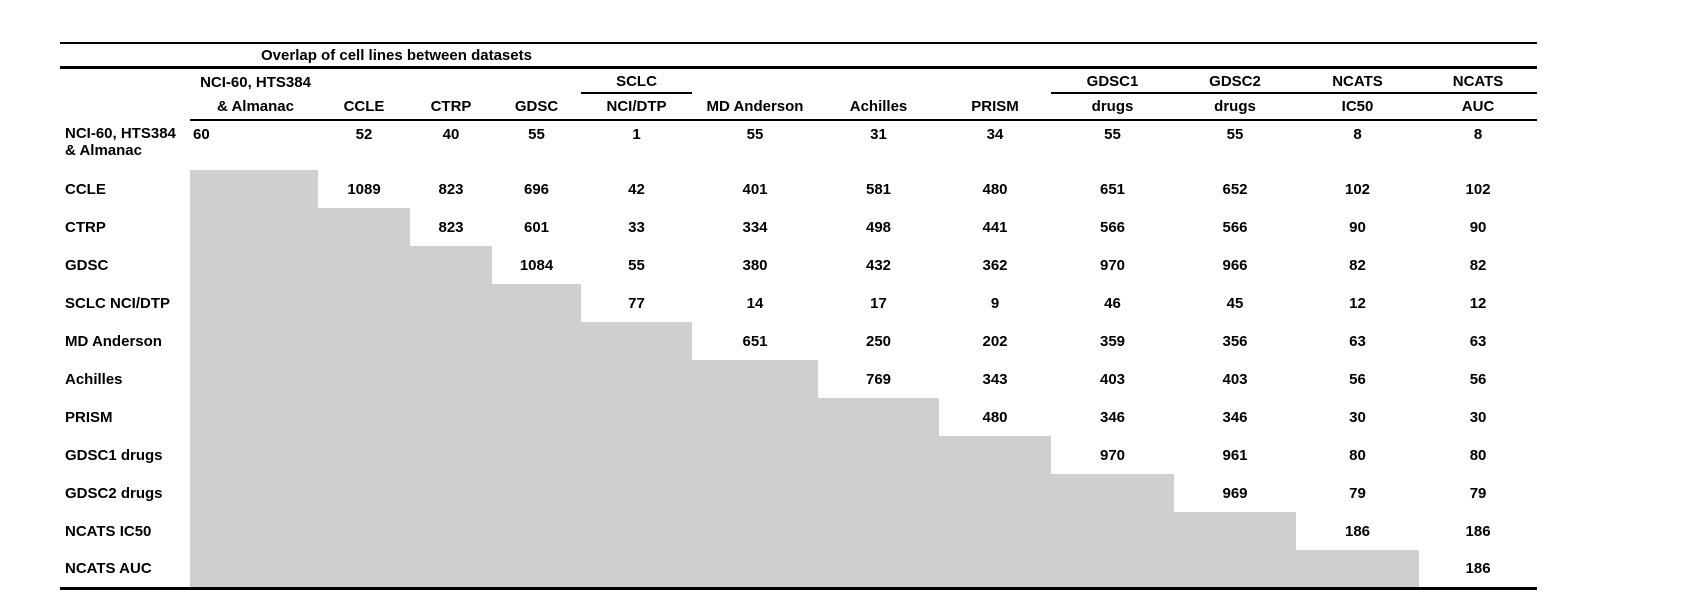 This screenshot has height=615, width=1686. I want to click on overlap-value-cell: 970, so click(1112, 455).